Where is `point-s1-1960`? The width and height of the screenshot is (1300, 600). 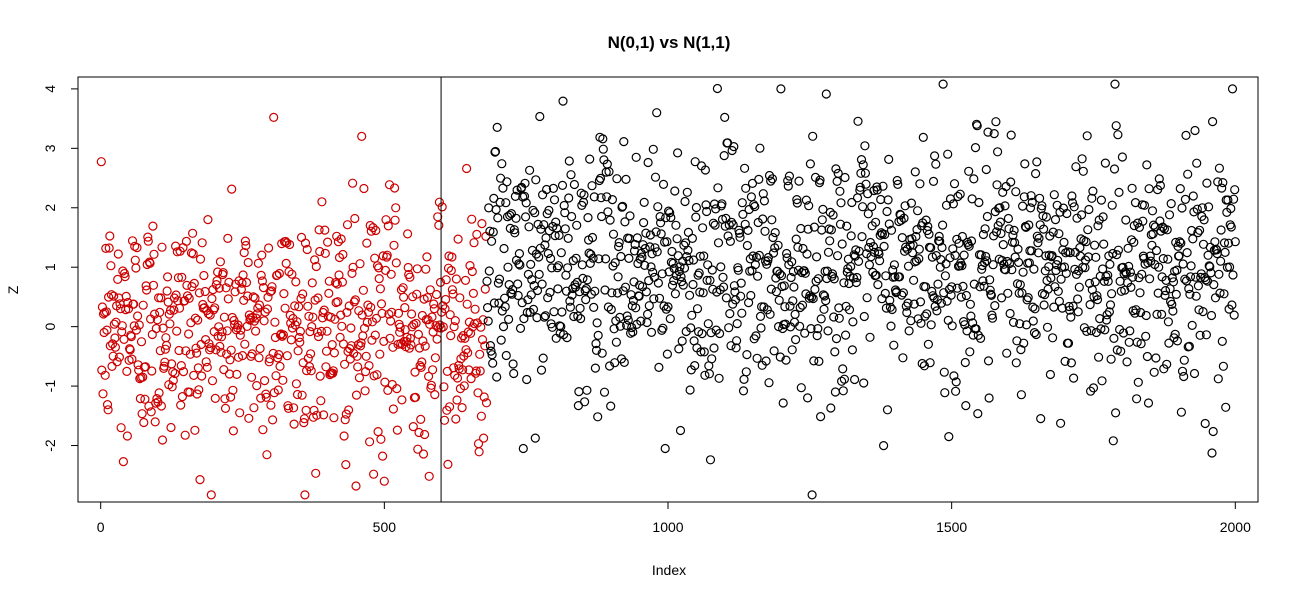
point-s1-1960 is located at coordinates (1212, 121).